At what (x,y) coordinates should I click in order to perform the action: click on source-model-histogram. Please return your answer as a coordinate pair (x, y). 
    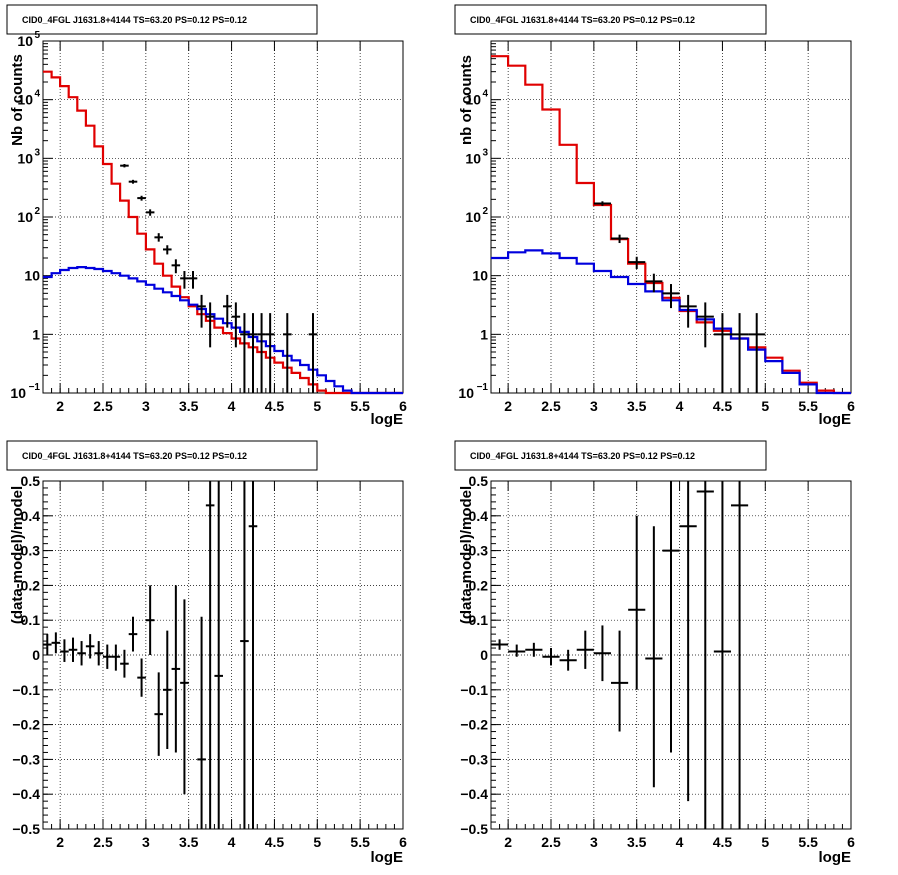
    Looking at the image, I should click on (223, 330).